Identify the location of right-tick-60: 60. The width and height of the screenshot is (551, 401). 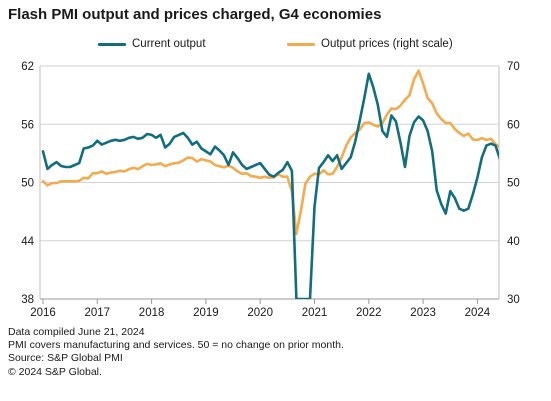
(513, 125).